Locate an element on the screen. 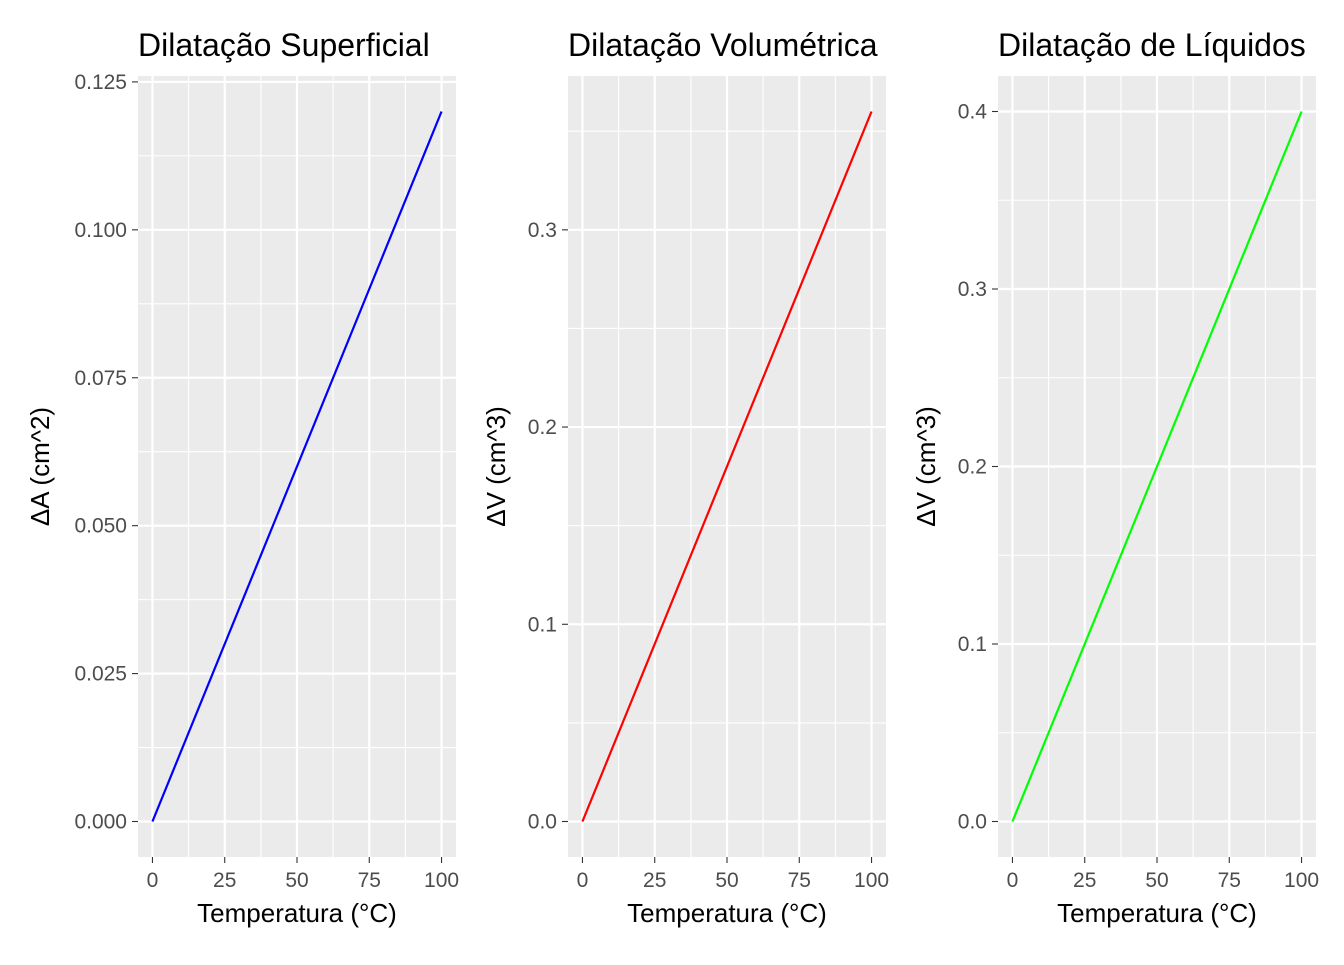  y-axis: 0.0 0.1 0.2 0.3 0.4 is located at coordinates (978, 467).